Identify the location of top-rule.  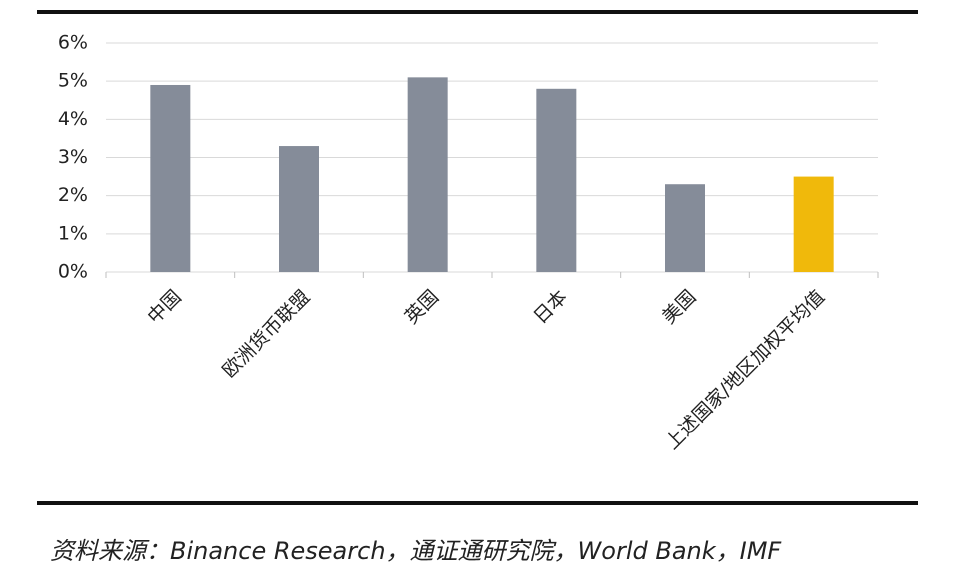
(477, 12).